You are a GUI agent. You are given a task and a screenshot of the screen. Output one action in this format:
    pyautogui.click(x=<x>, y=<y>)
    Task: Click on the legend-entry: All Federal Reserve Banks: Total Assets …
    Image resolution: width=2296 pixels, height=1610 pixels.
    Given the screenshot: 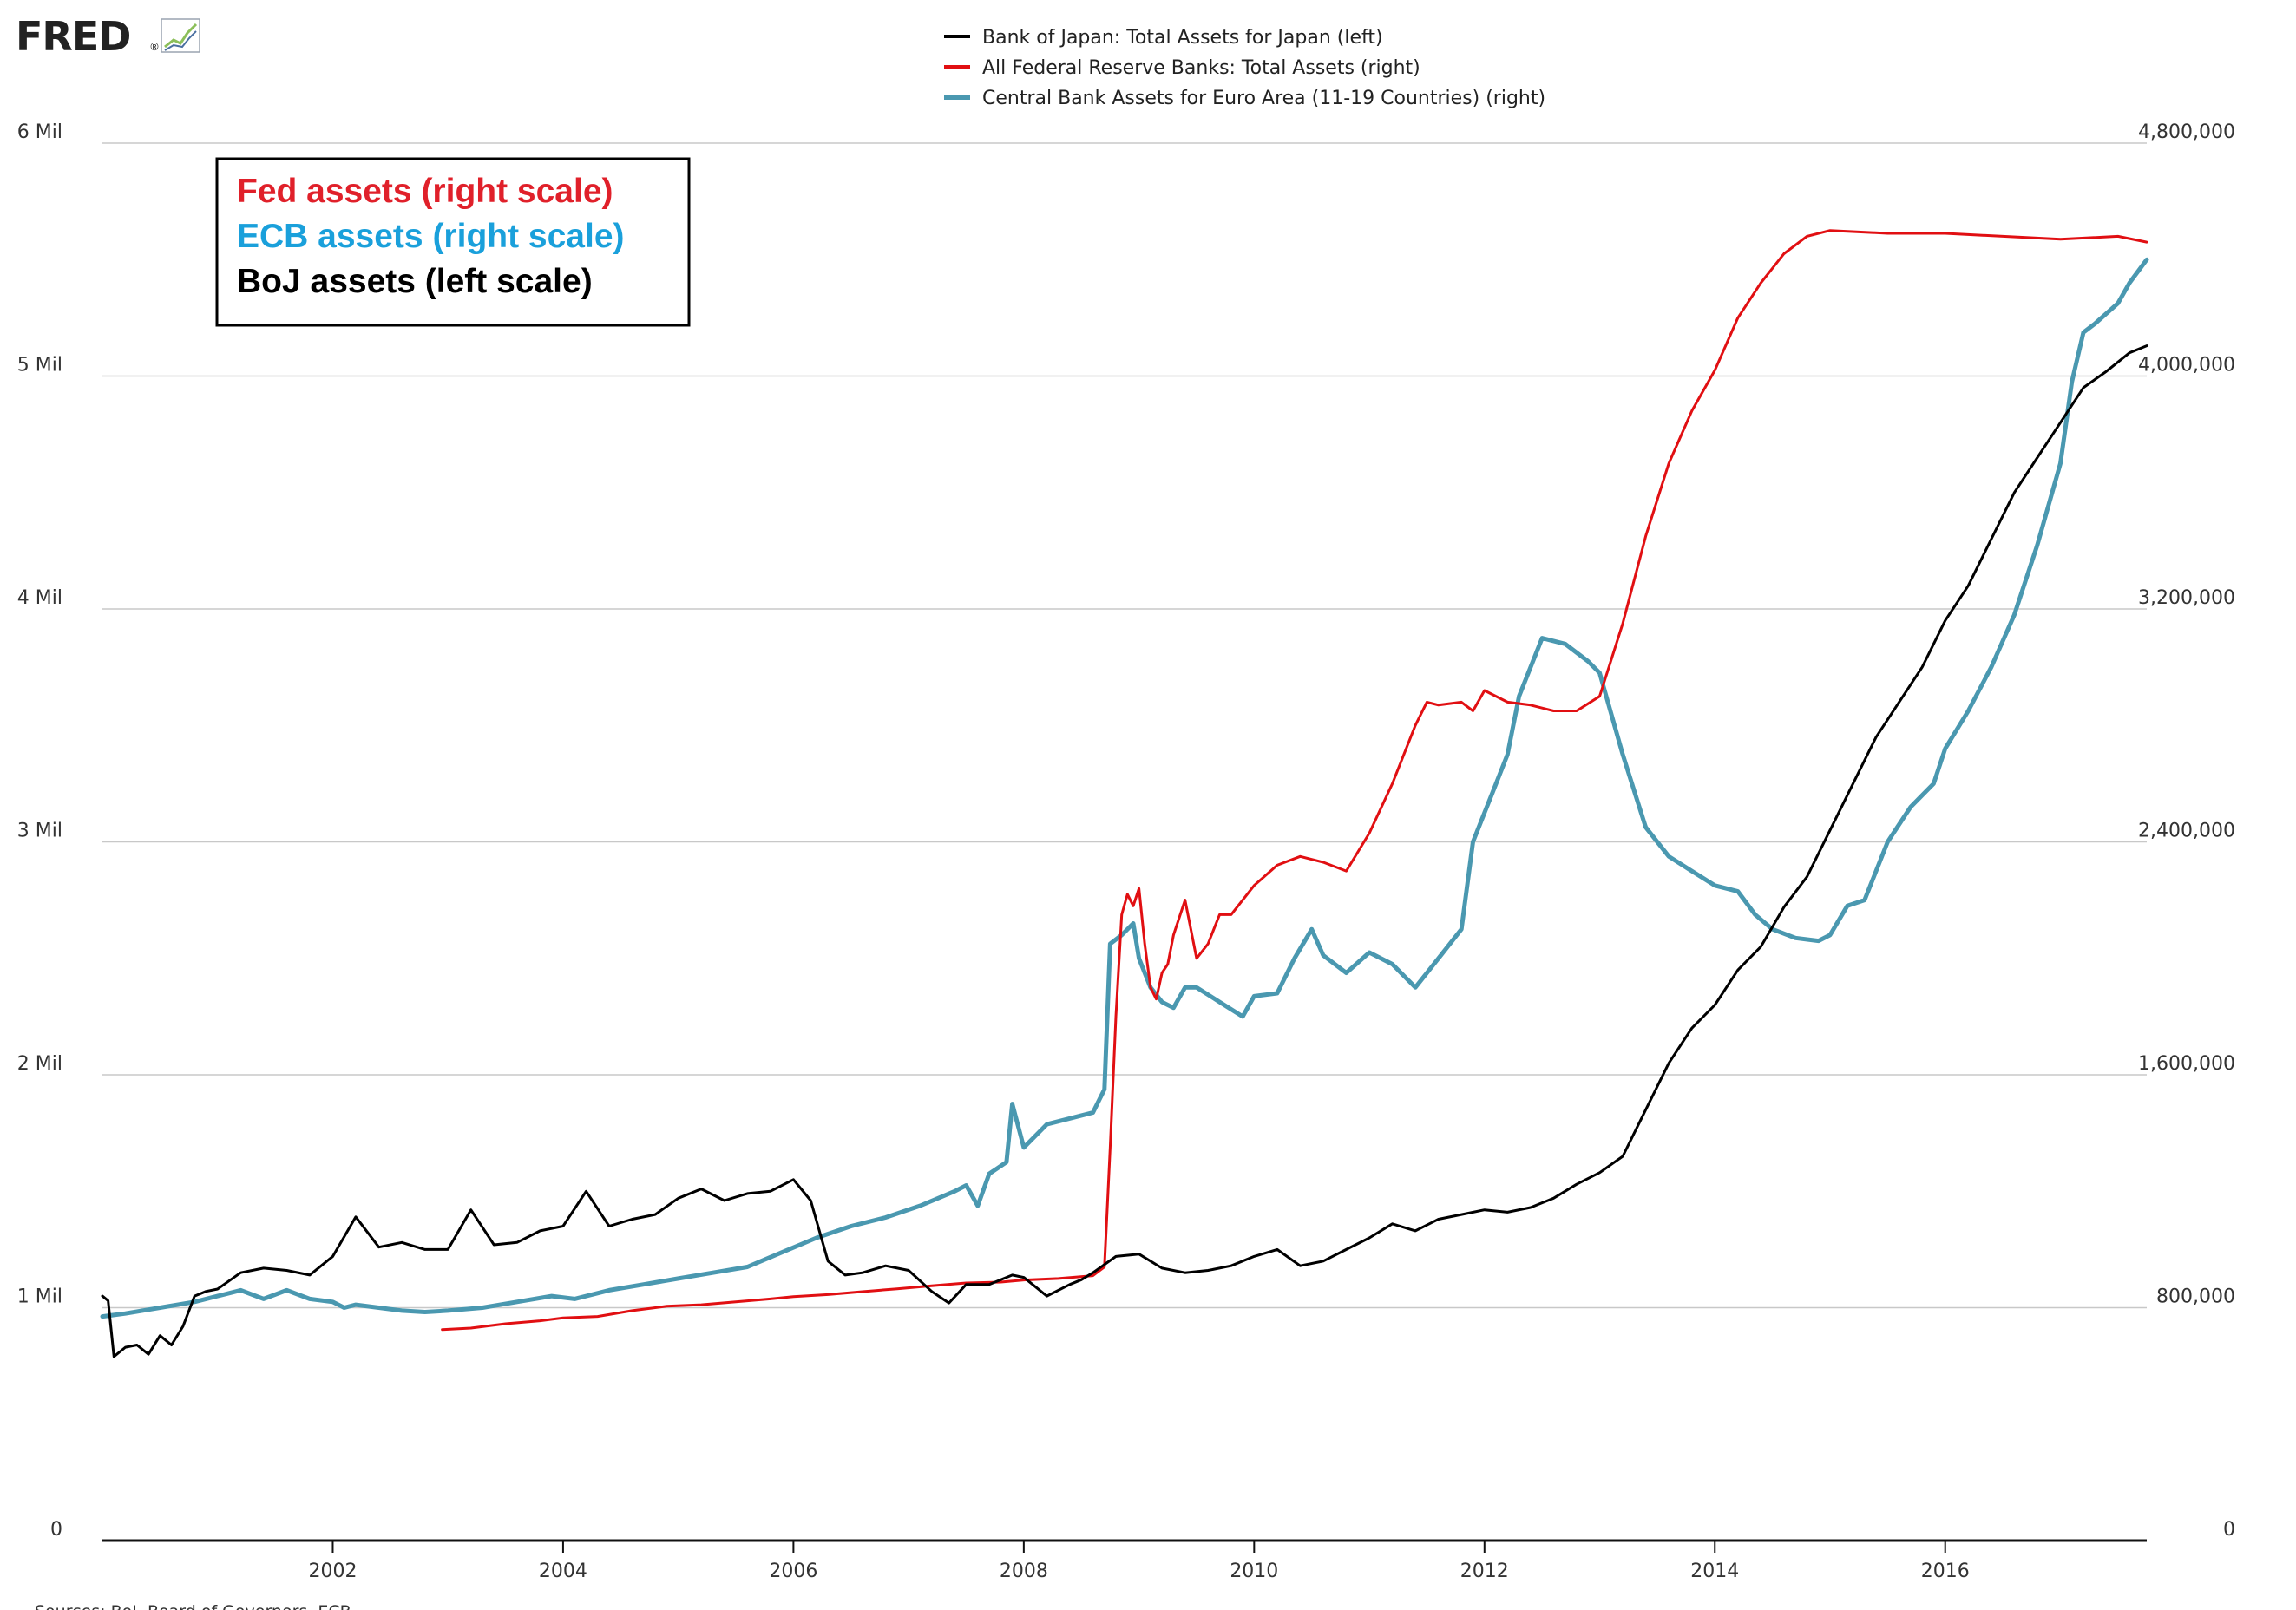 What is the action you would take?
    pyautogui.click(x=1201, y=68)
    